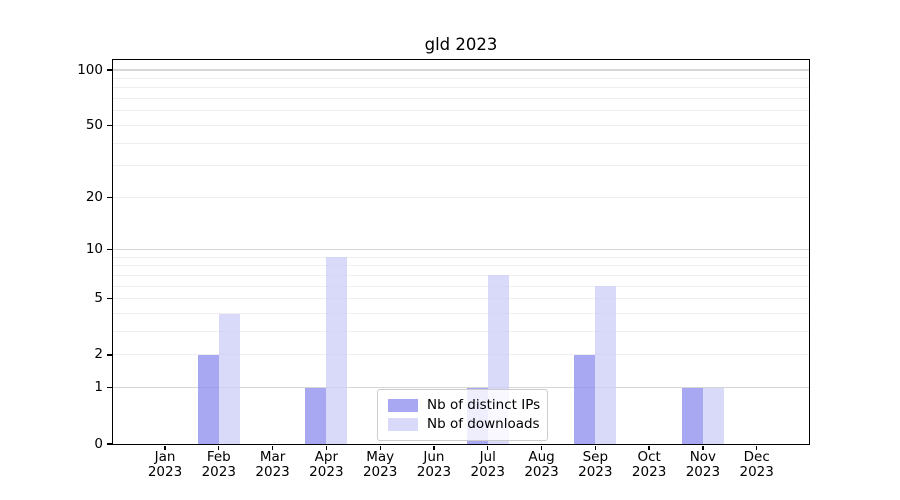 This screenshot has width=900, height=500. I want to click on y-tick-label: 1, so click(98, 387).